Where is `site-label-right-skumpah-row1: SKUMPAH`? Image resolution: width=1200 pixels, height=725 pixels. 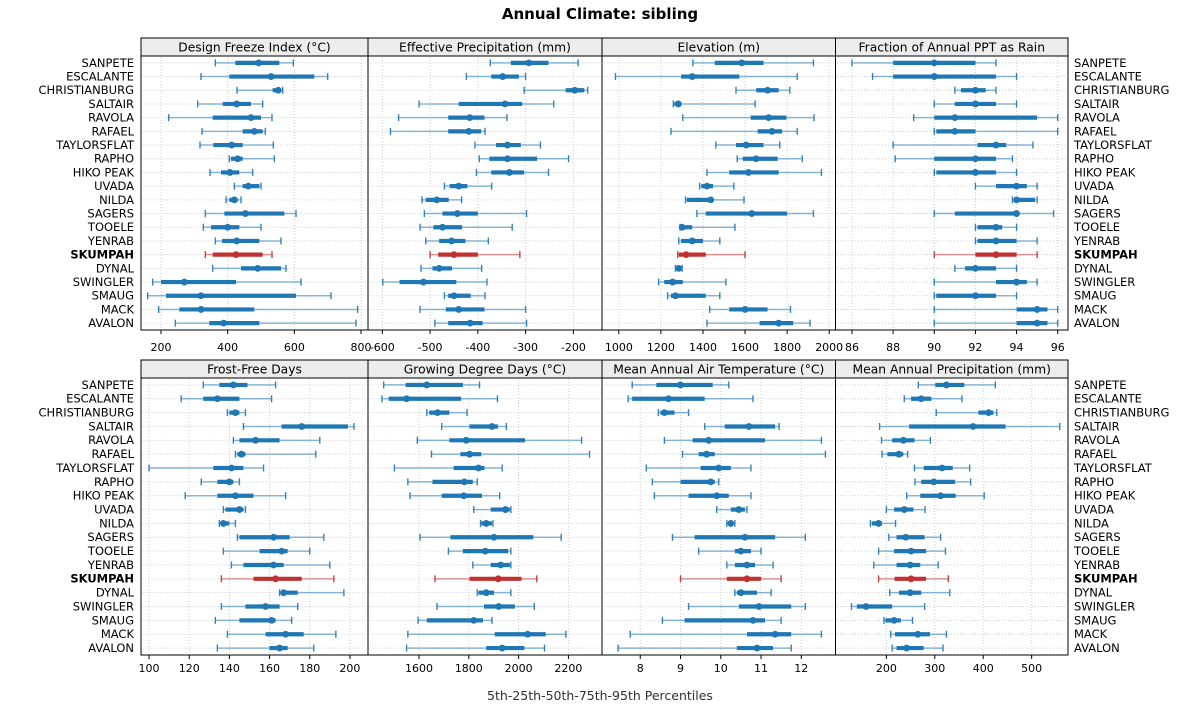 site-label-right-skumpah-row1: SKUMPAH is located at coordinates (1106, 579).